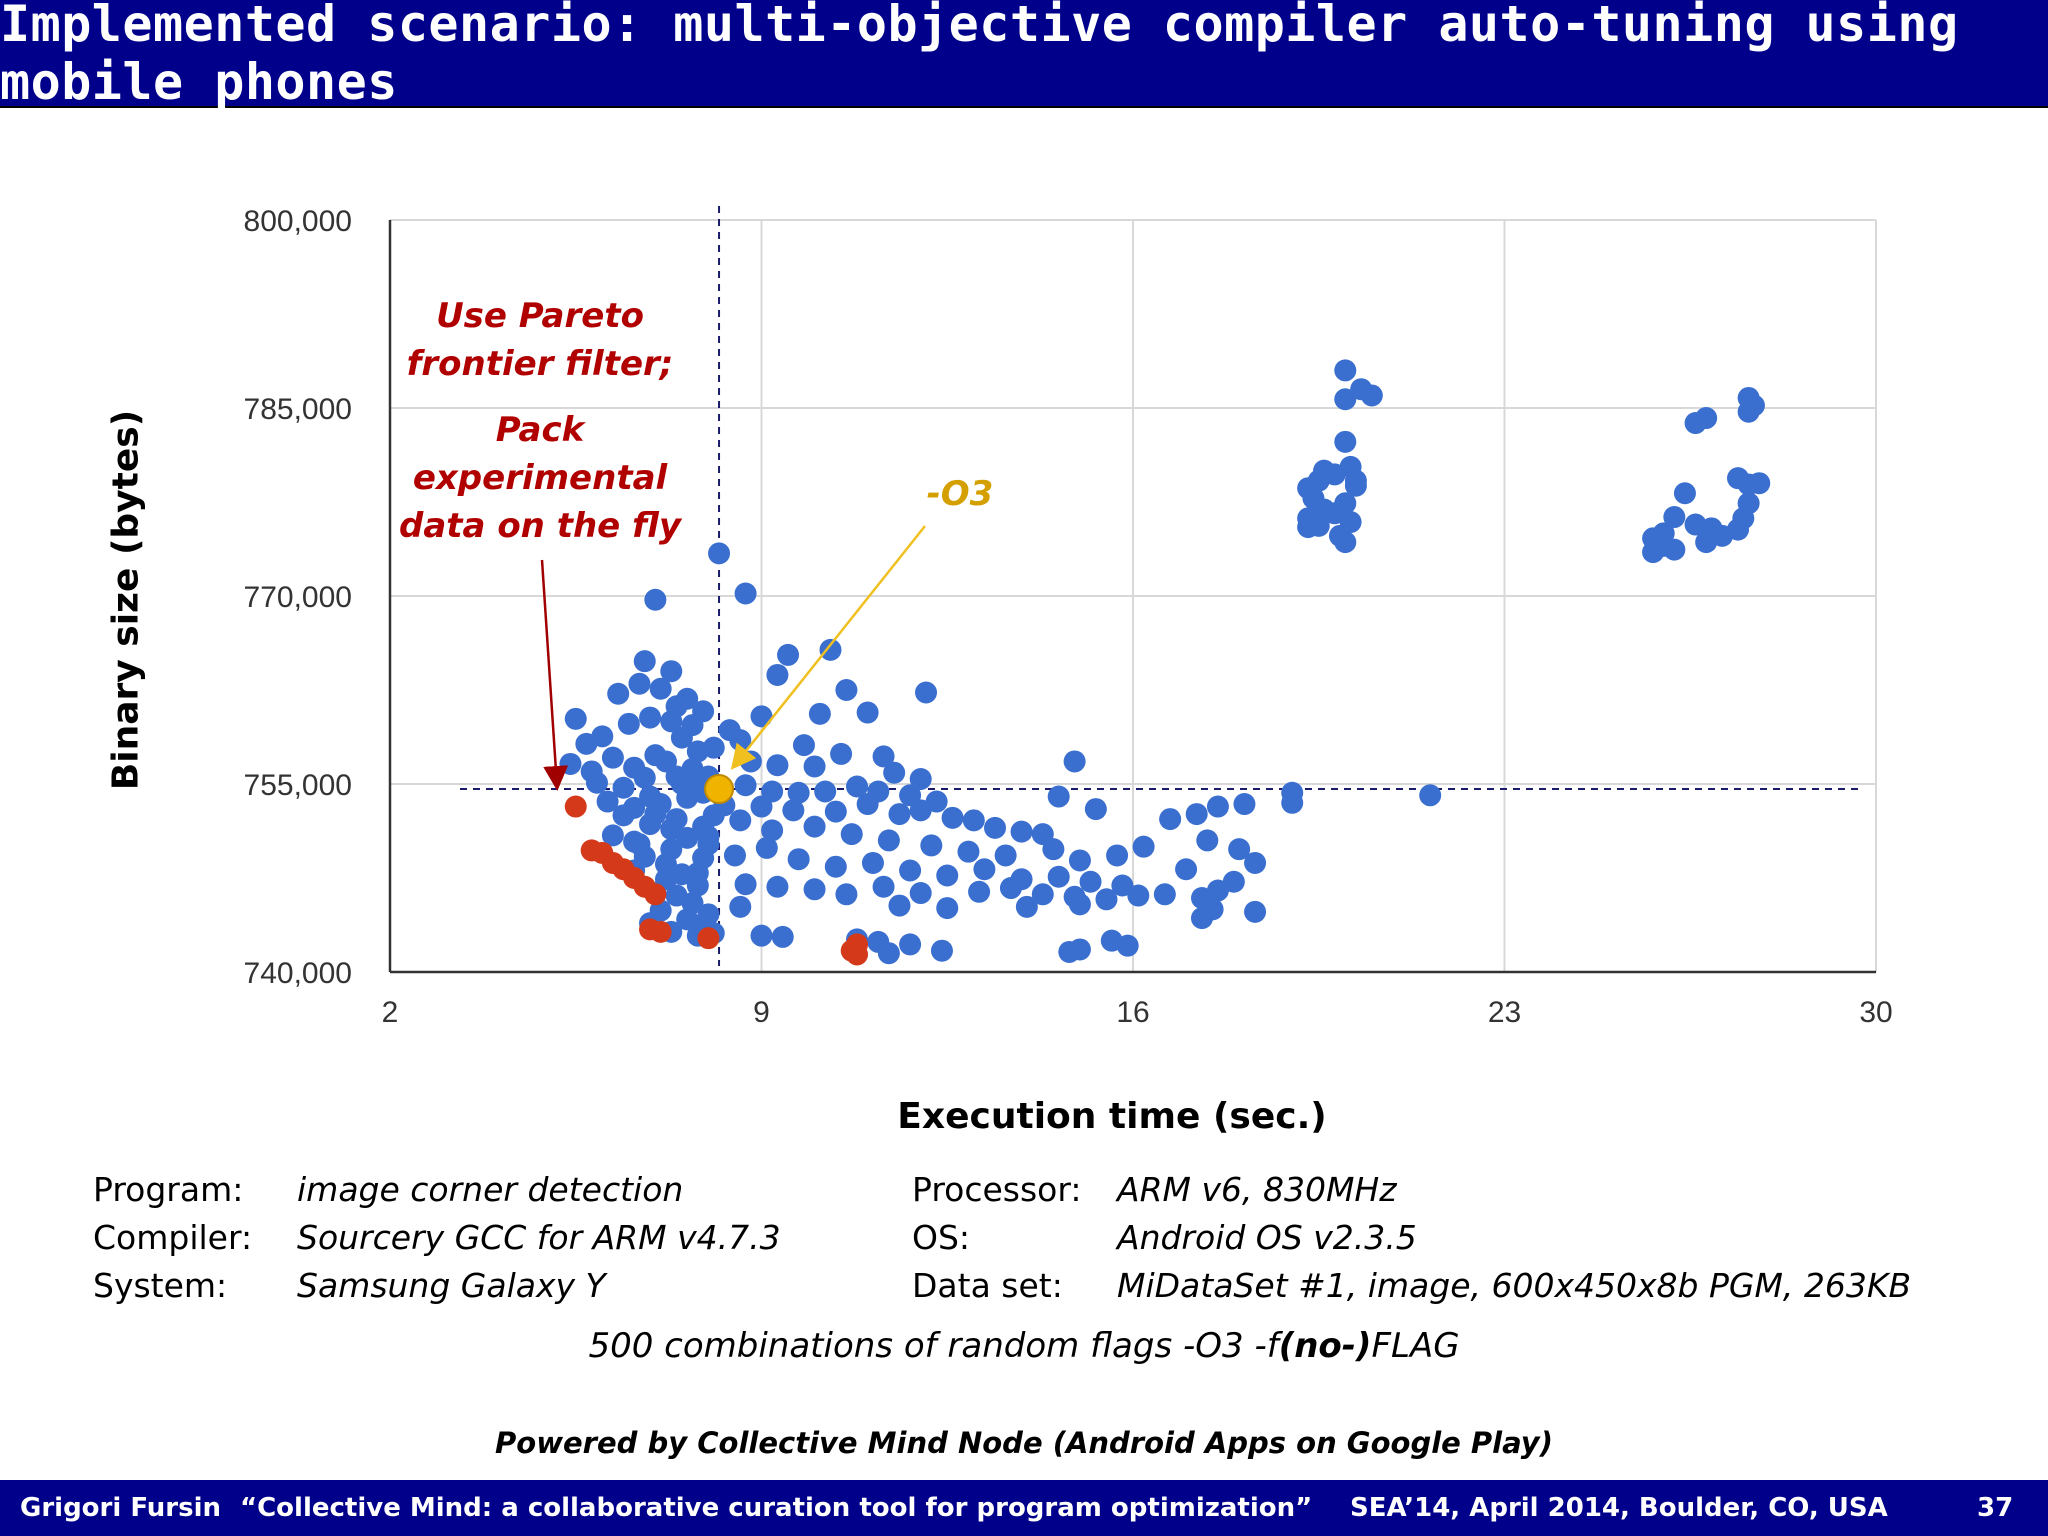  What do you see at coordinates (172, 1238) in the screenshot?
I see `info-left-labels: Program: Compiler: System:` at bounding box center [172, 1238].